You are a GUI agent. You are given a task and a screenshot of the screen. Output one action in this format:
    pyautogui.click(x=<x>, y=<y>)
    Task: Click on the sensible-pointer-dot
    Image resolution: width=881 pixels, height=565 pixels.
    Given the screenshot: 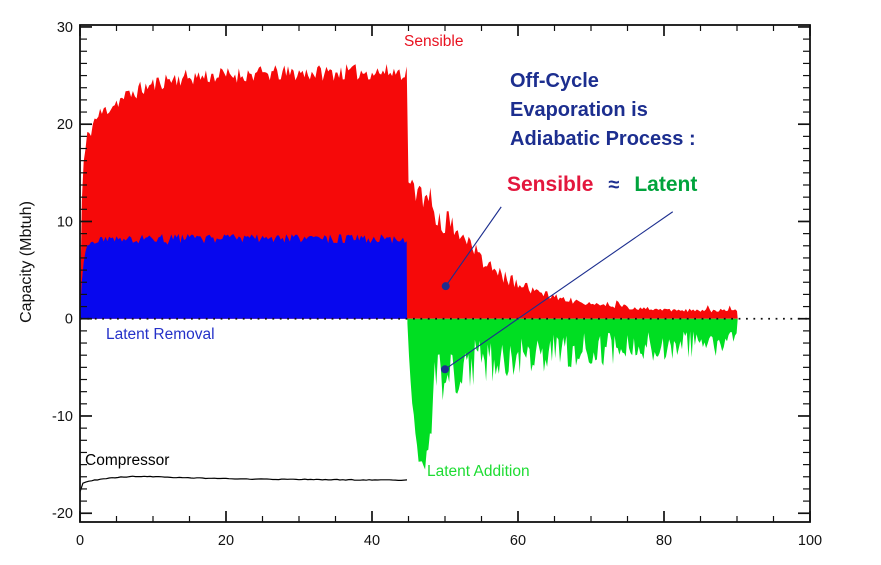 What is the action you would take?
    pyautogui.click(x=445, y=286)
    